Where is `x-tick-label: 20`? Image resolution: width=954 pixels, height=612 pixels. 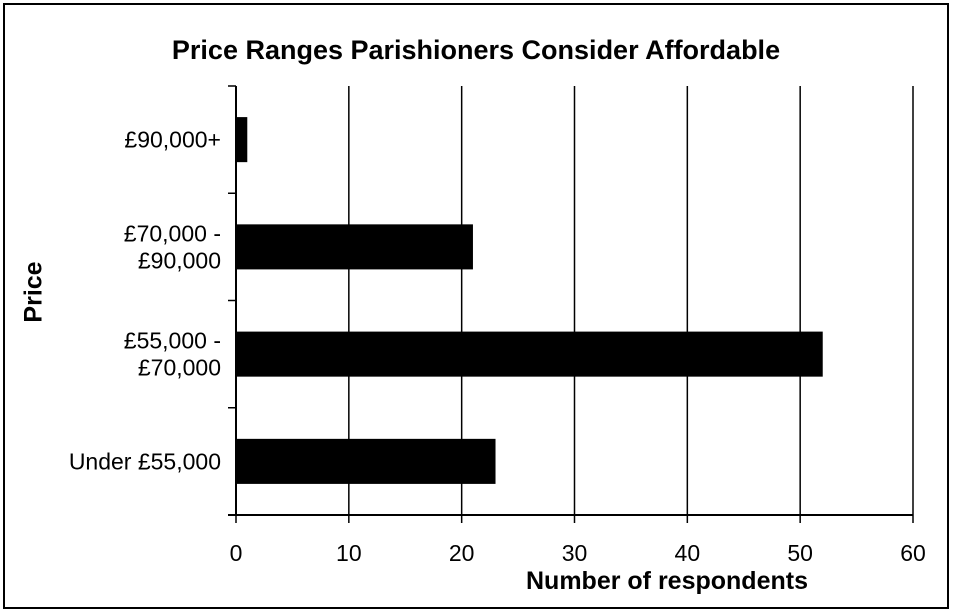
x-tick-label: 20 is located at coordinates (462, 553).